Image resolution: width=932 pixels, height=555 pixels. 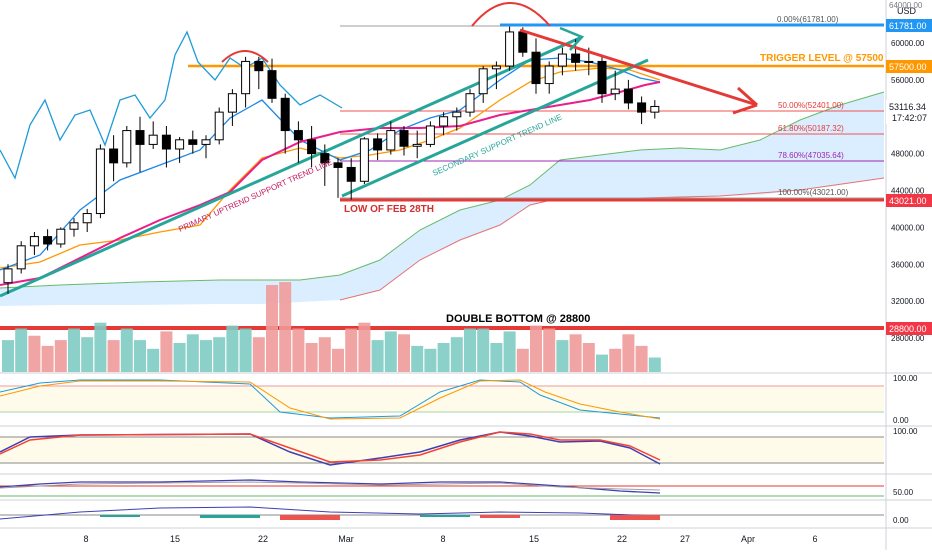 What do you see at coordinates (908, 26) in the screenshot?
I see `svg-text: 61781.00` at bounding box center [908, 26].